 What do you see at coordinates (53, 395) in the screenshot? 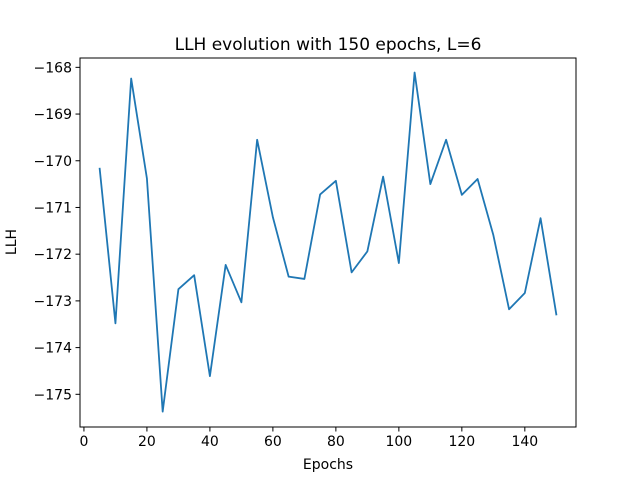
I see `y-tick-label: −175` at bounding box center [53, 395].